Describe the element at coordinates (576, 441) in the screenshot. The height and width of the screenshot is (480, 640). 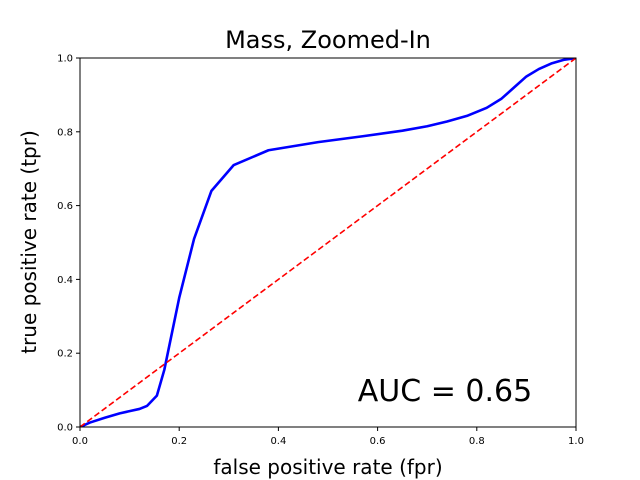
I see `x-tick-label: 1.0` at that location.